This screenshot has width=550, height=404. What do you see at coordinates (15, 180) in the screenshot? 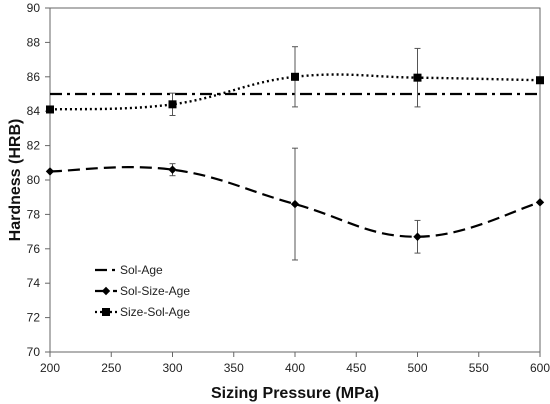
I see `y-axis-title: Hardness (HRB)` at bounding box center [15, 180].